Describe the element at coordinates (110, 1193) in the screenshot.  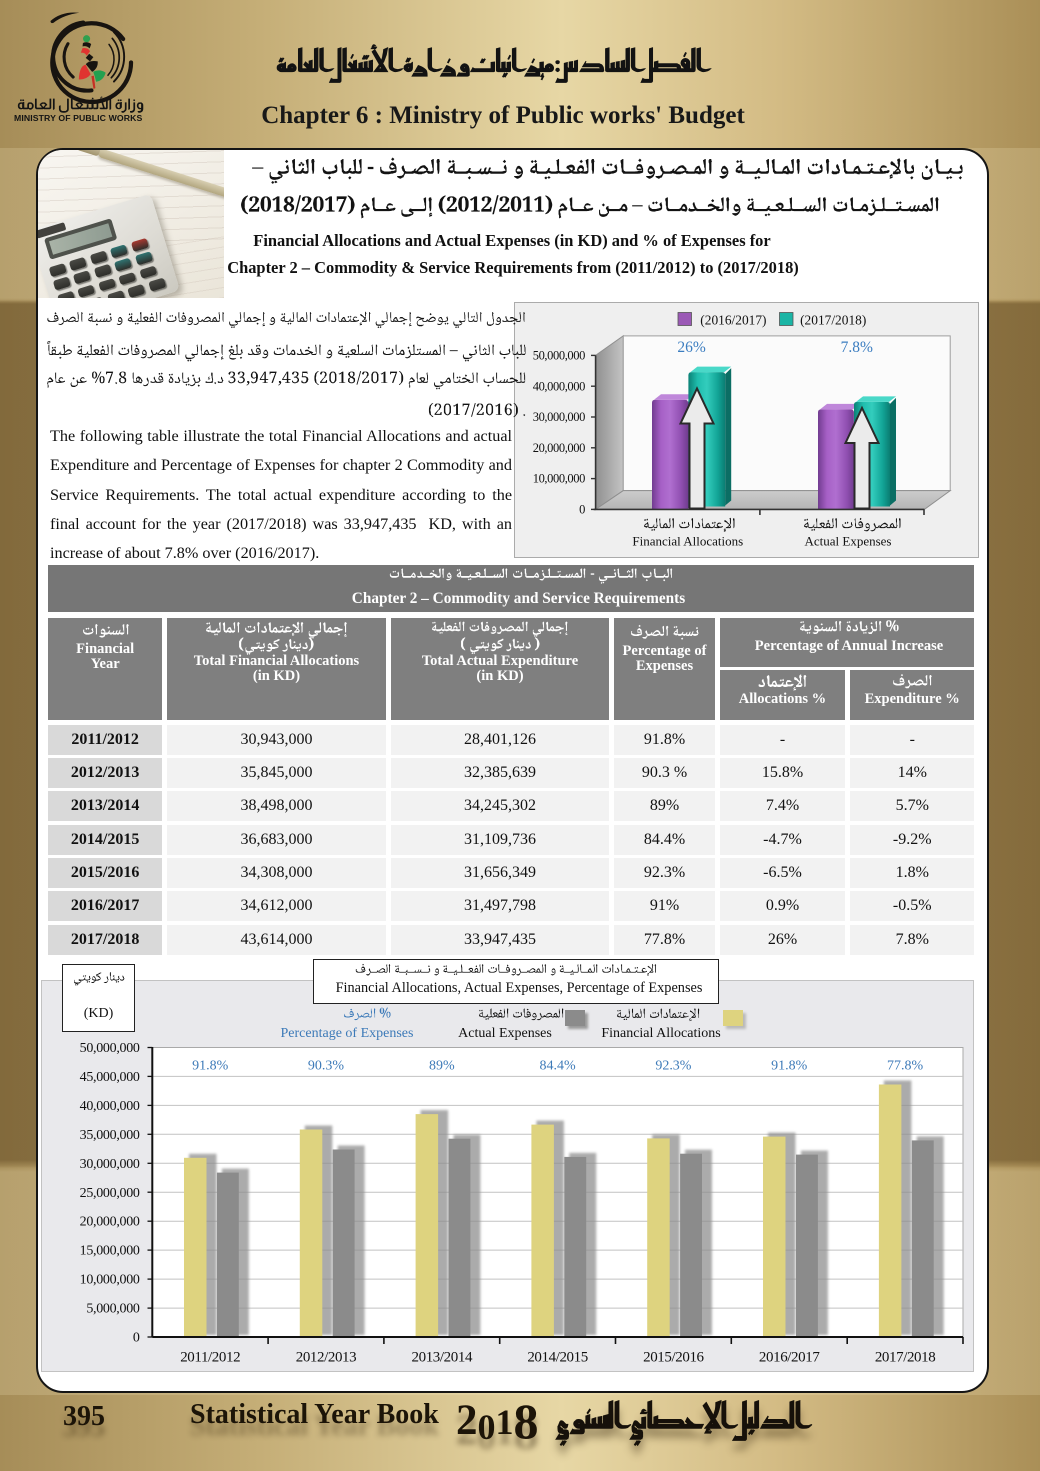
I see `svg-text: 25,000,000` at that location.